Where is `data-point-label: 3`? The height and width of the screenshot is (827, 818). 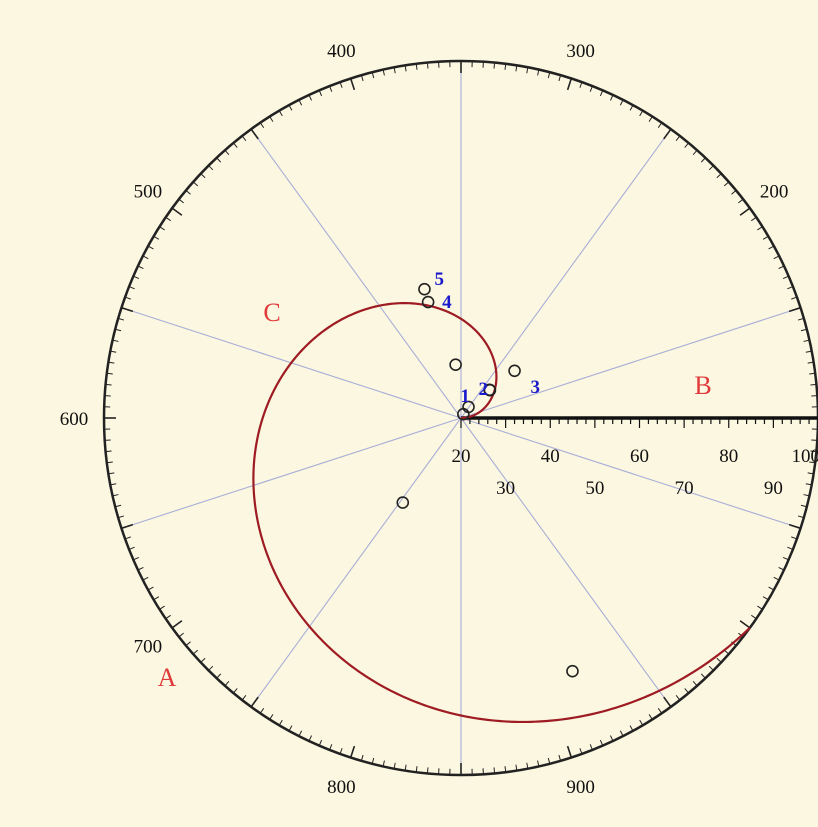
data-point-label: 3 is located at coordinates (536, 387).